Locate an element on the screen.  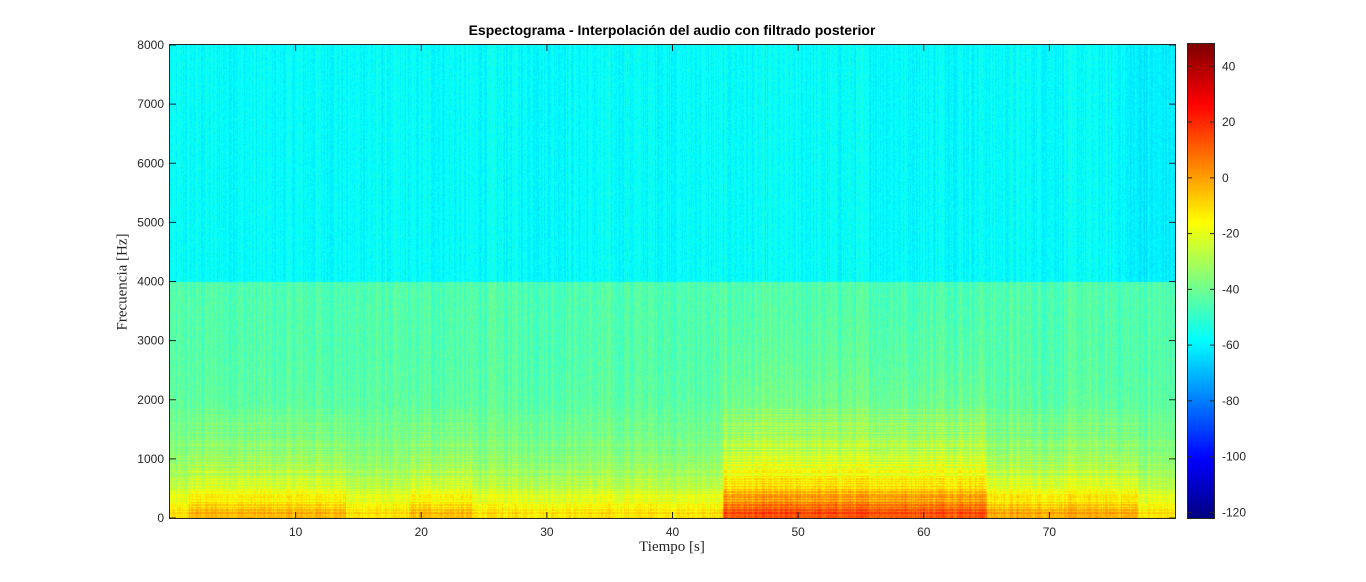
colorbar-gradient is located at coordinates (1201, 281).